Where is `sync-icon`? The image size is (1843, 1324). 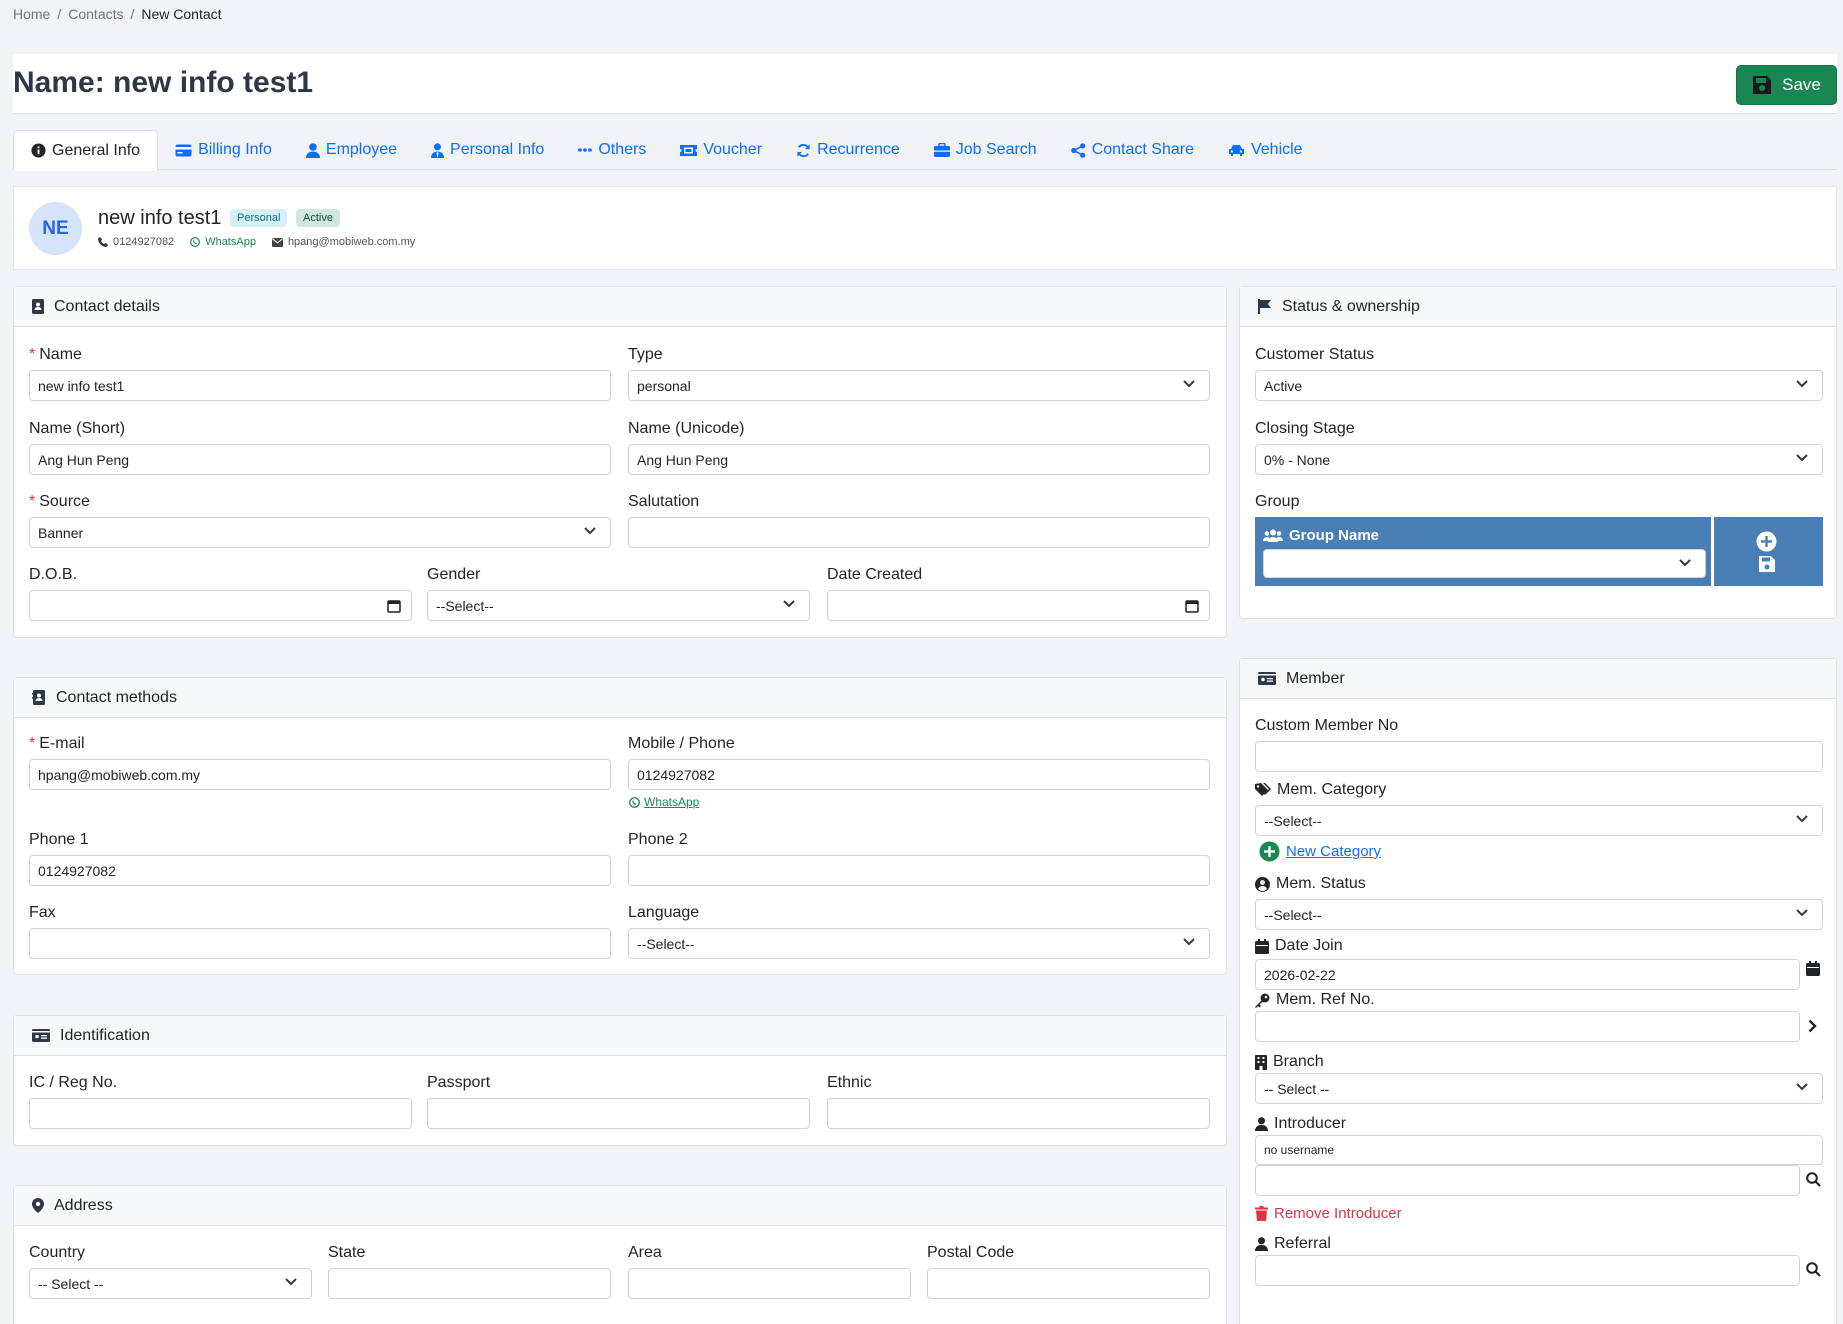 sync-icon is located at coordinates (803, 150).